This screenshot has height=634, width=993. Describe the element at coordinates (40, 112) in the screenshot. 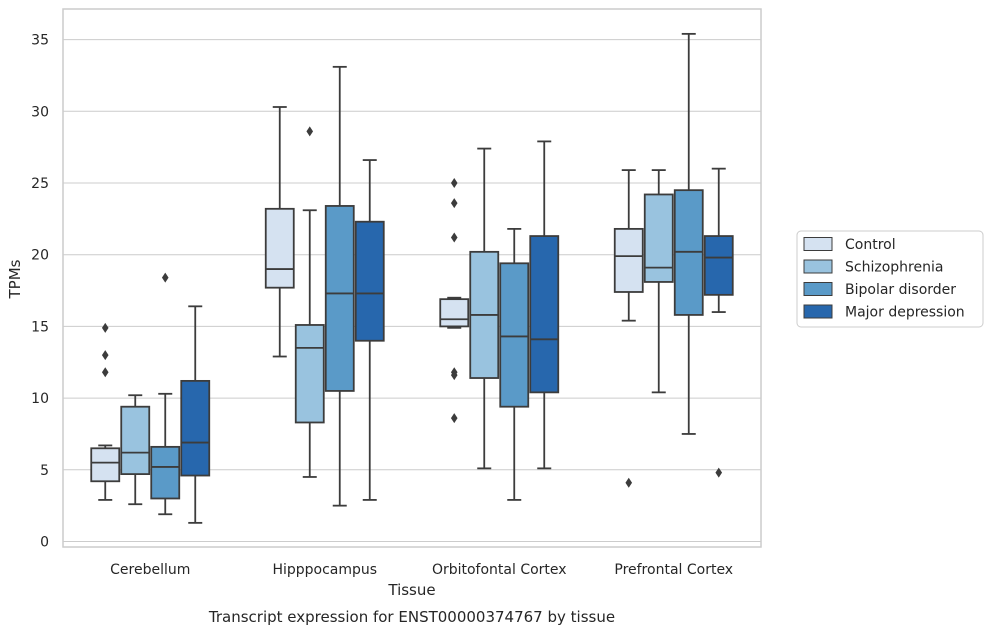

I see `y-tick-label: 30` at that location.